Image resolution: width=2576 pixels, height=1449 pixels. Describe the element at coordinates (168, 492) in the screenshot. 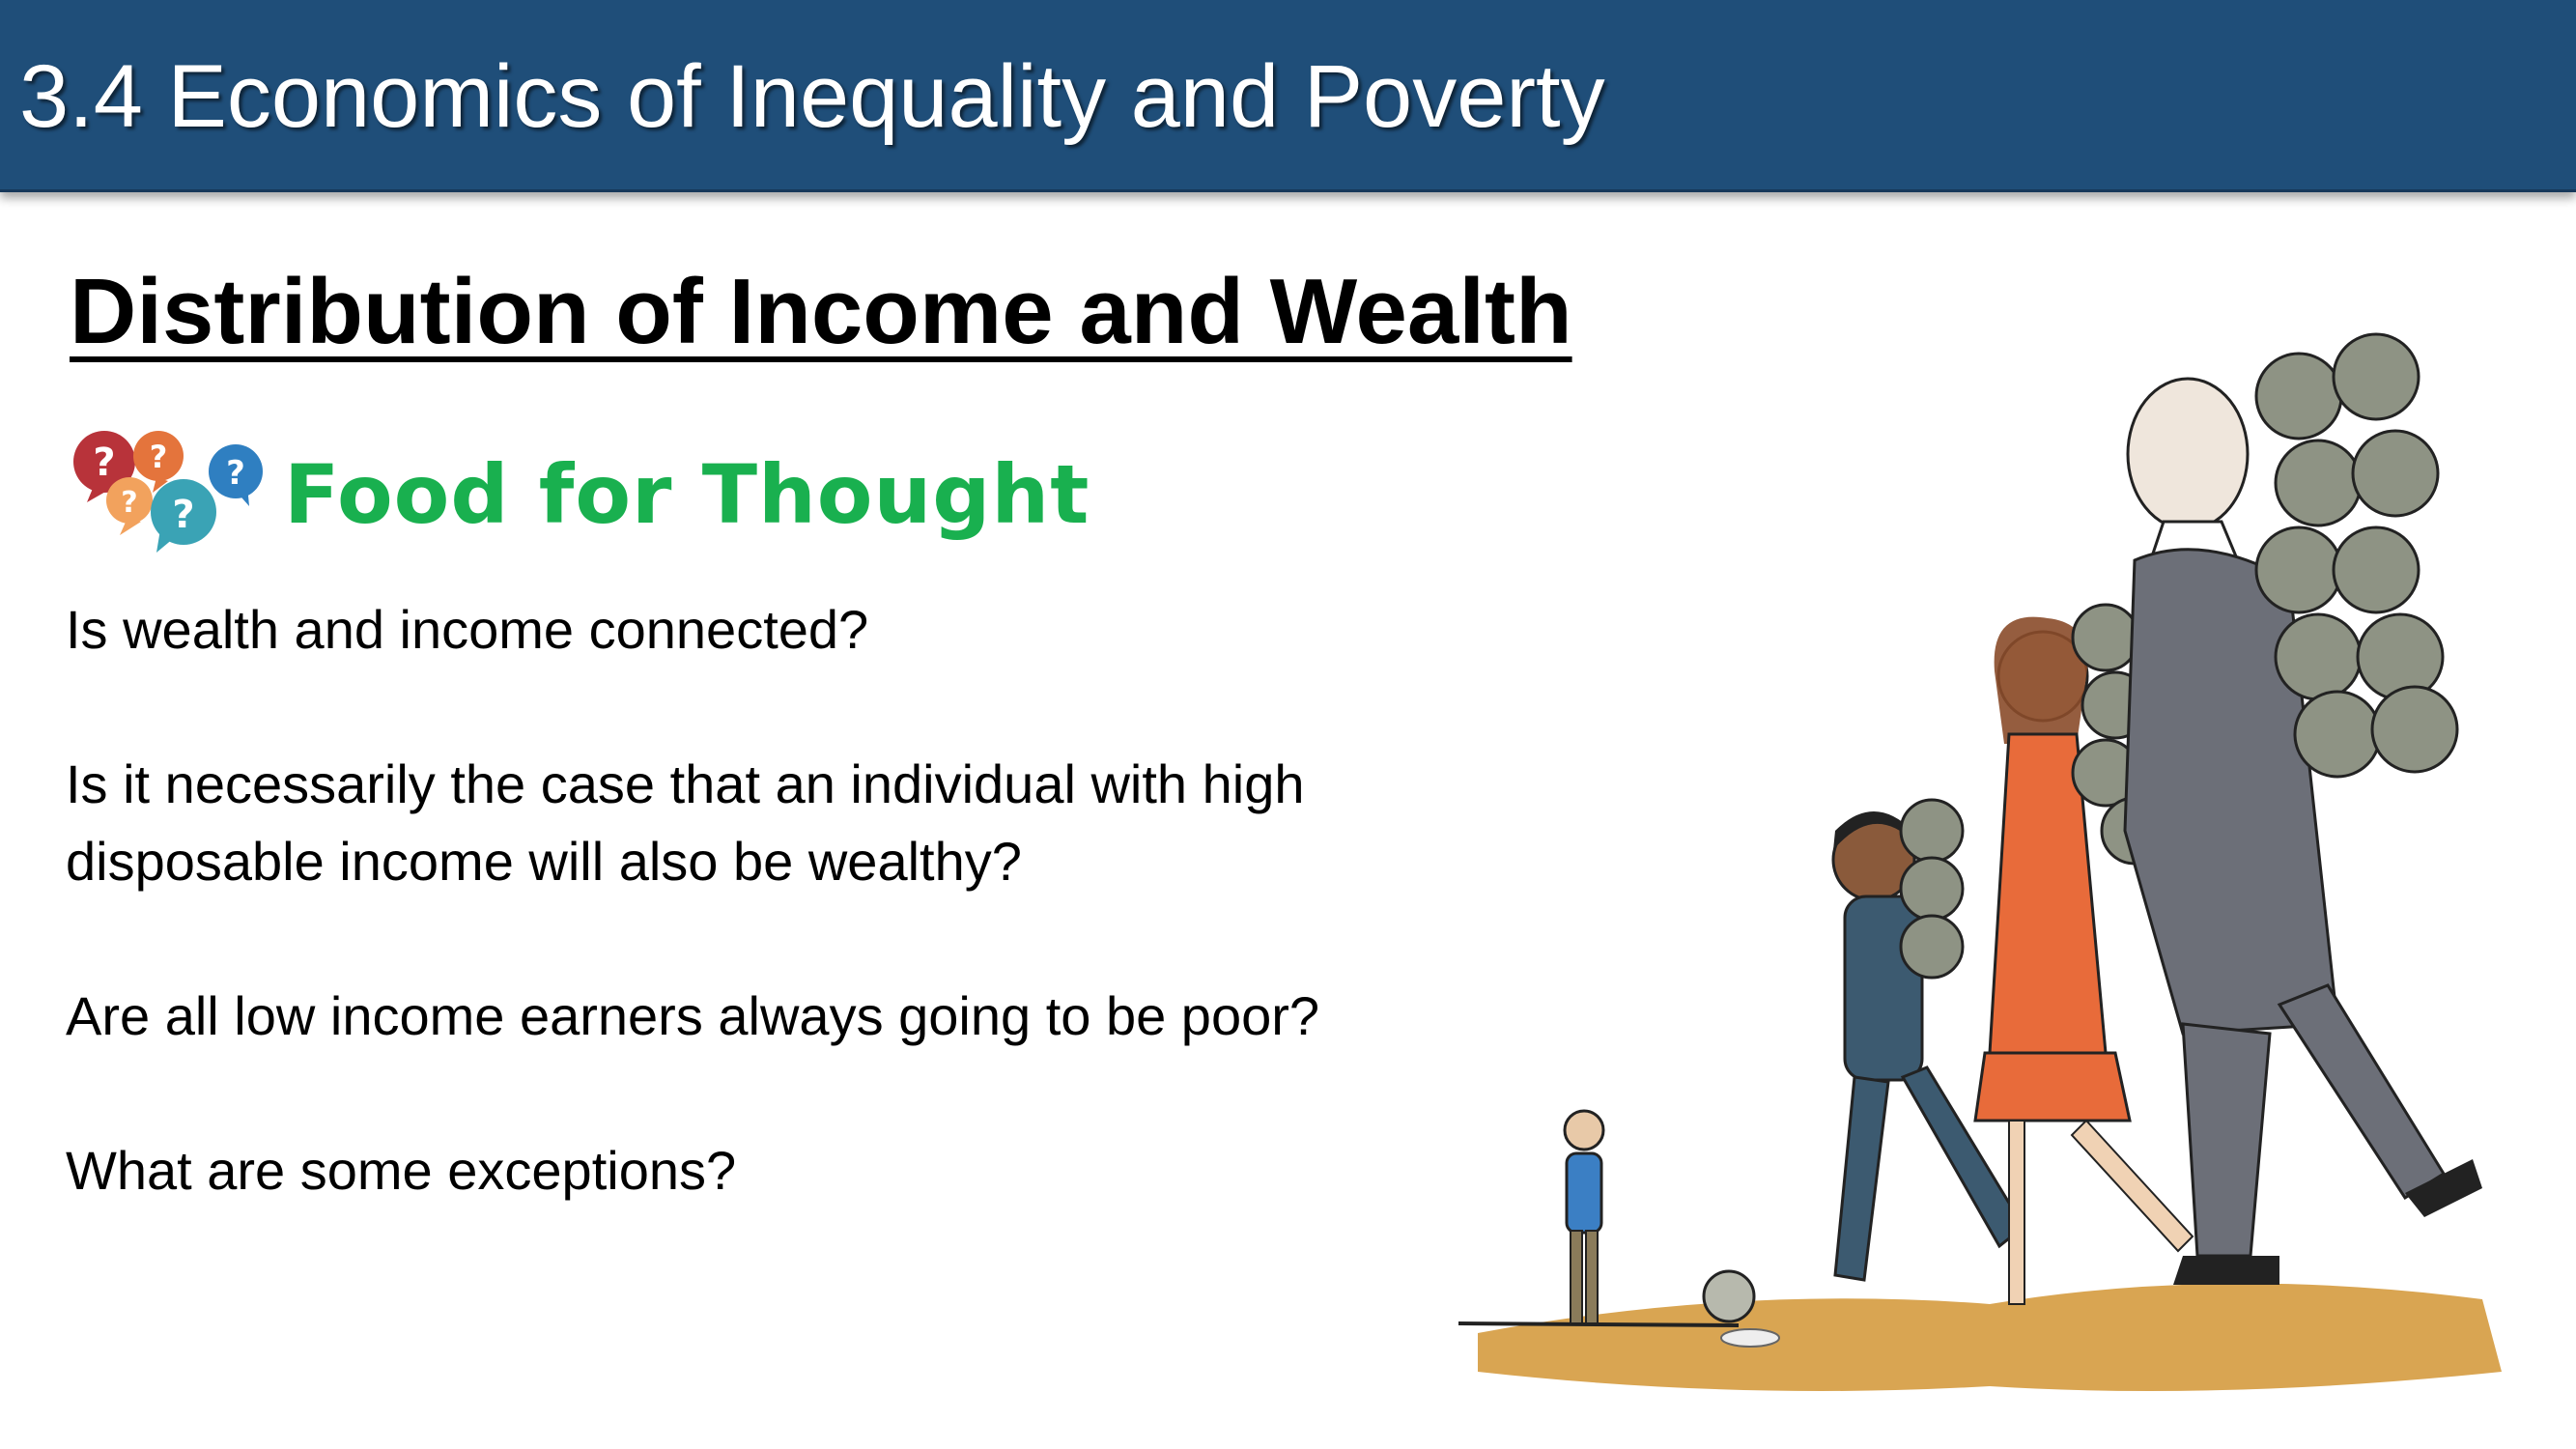

I see `question-bubbles-icon: ? ? ? ? ?` at that location.